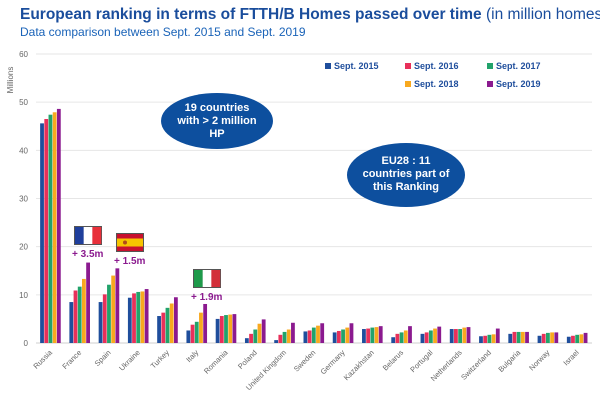 The width and height of the screenshot is (600, 402). Describe the element at coordinates (359, 365) in the screenshot. I see `x-tick-label: Kazakhstan` at that location.